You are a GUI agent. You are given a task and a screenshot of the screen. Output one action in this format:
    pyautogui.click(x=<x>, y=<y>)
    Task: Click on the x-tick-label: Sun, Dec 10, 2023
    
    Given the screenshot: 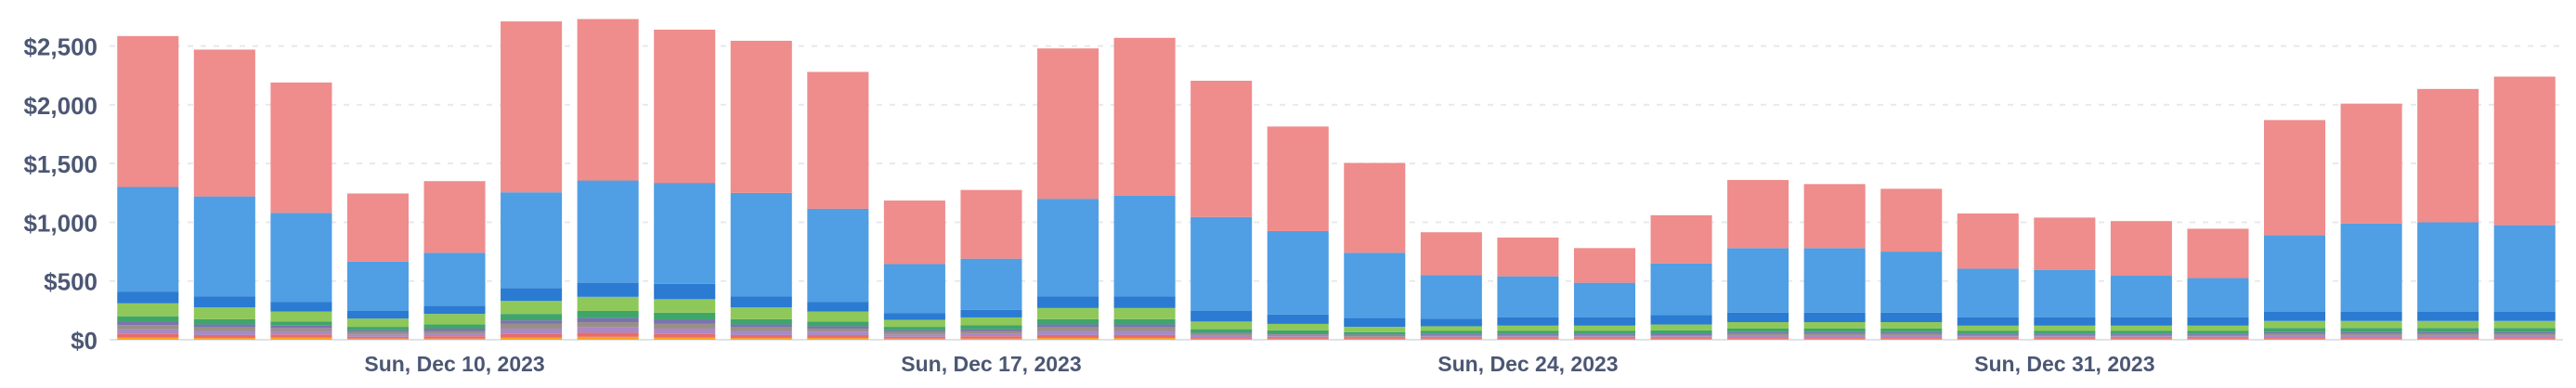 What is the action you would take?
    pyautogui.click(x=454, y=364)
    